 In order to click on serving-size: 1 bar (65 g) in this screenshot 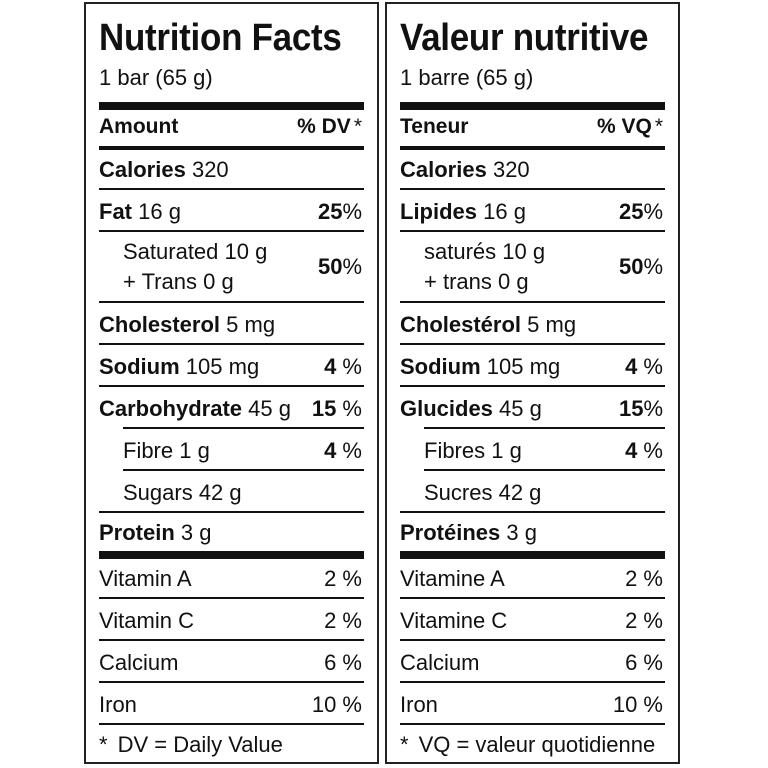, I will do `click(156, 77)`.